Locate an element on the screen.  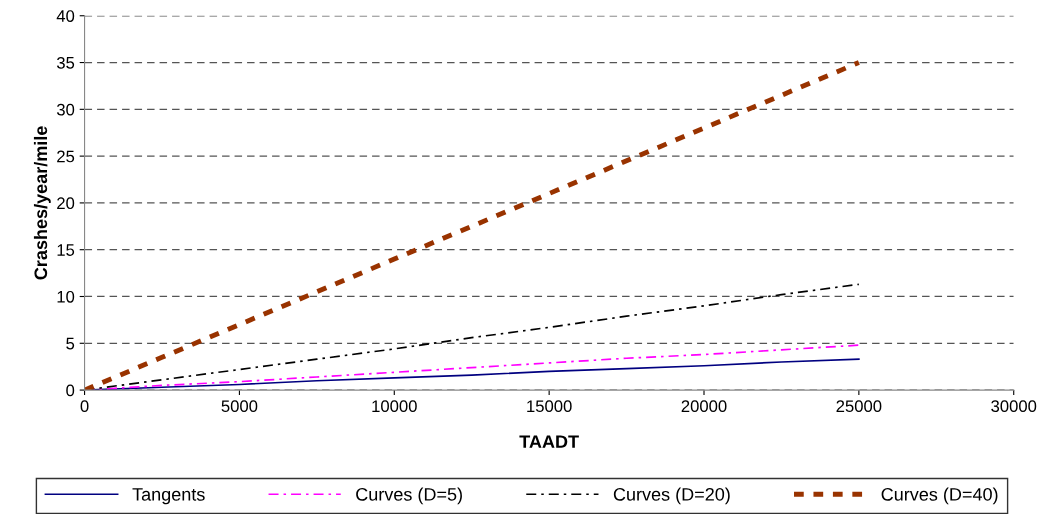
y-tick-label: 20 is located at coordinates (66, 203).